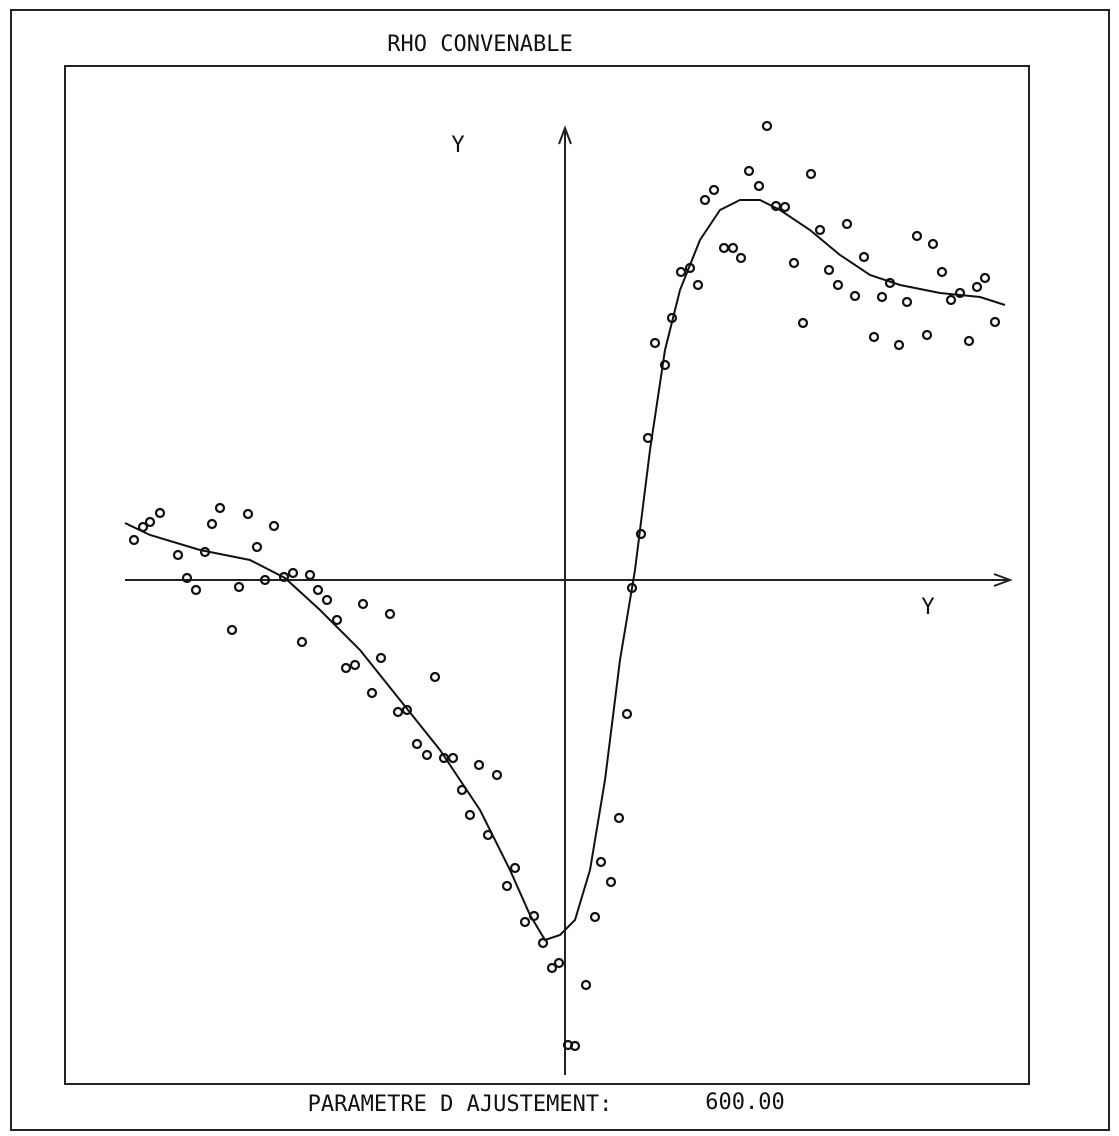 This screenshot has height=1136, width=1119. I want to click on x-axis-label: Y, so click(927, 607).